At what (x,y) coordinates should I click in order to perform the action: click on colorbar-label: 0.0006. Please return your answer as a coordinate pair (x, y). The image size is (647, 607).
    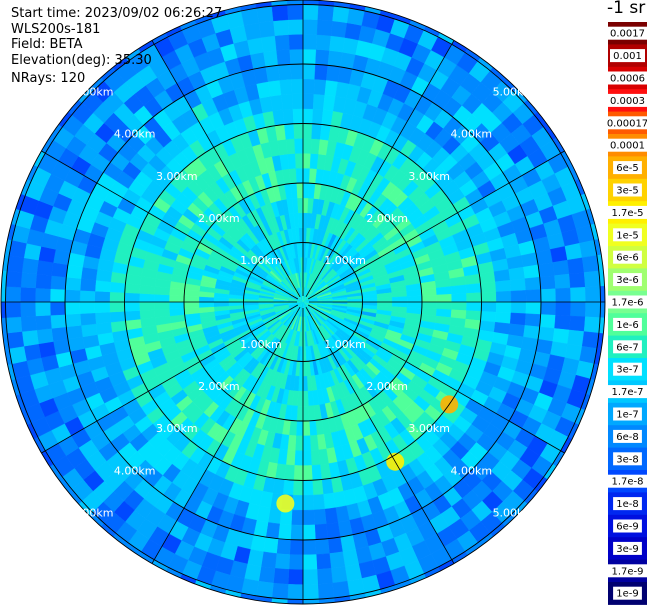
    Looking at the image, I should click on (627, 79).